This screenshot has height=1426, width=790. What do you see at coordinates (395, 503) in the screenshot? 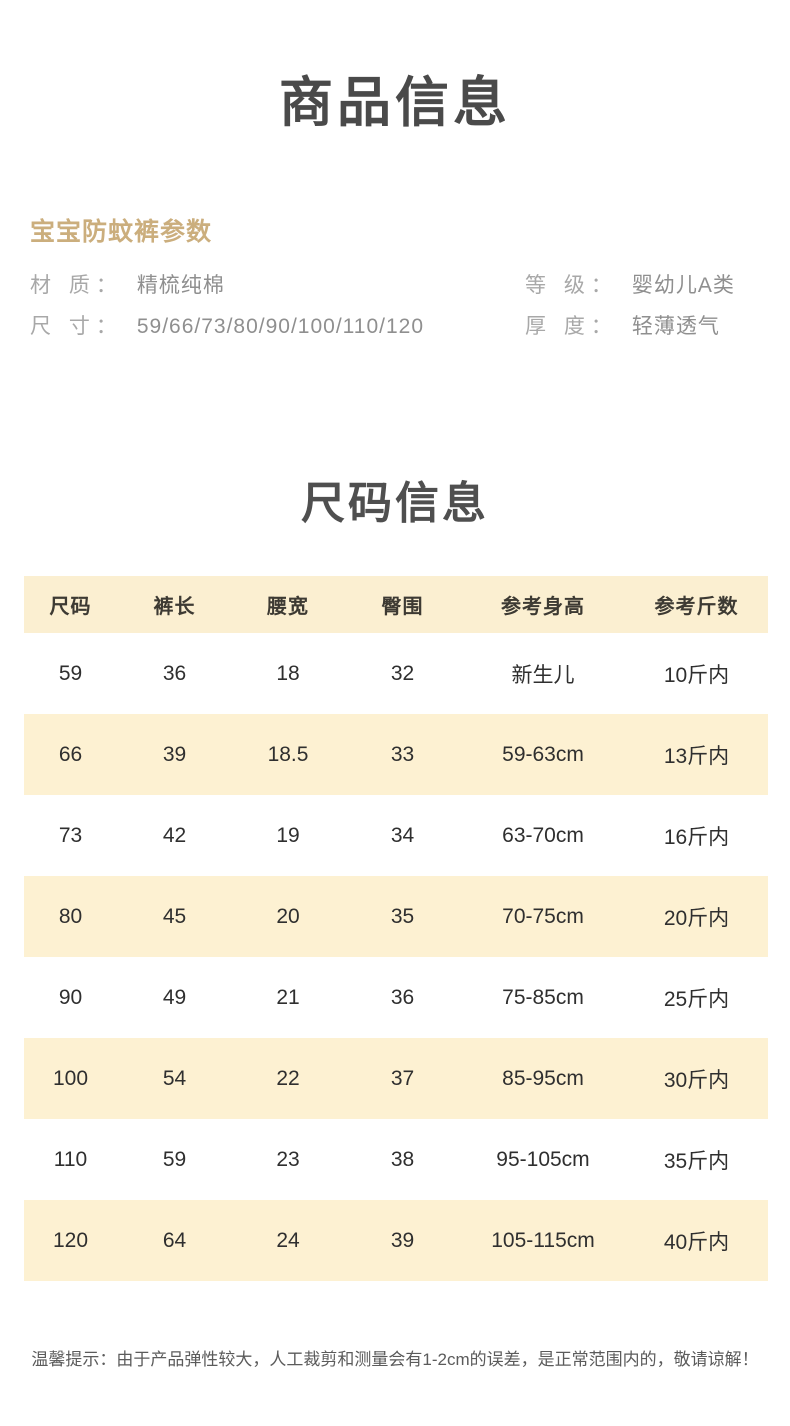
I see `size-section-title: 尺码信息` at bounding box center [395, 503].